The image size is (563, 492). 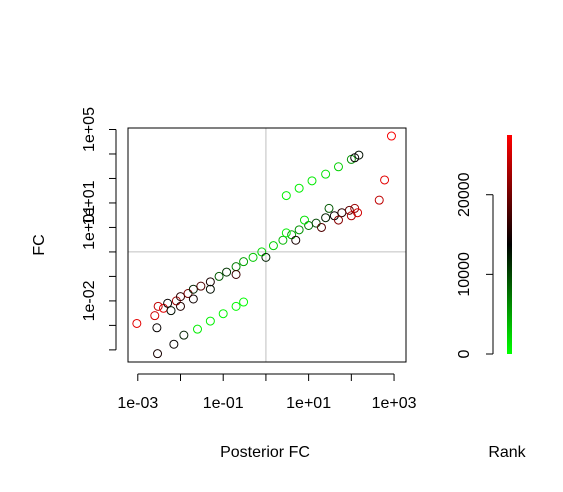 I want to click on x-axis-label: Posterior FC, so click(x=265, y=452).